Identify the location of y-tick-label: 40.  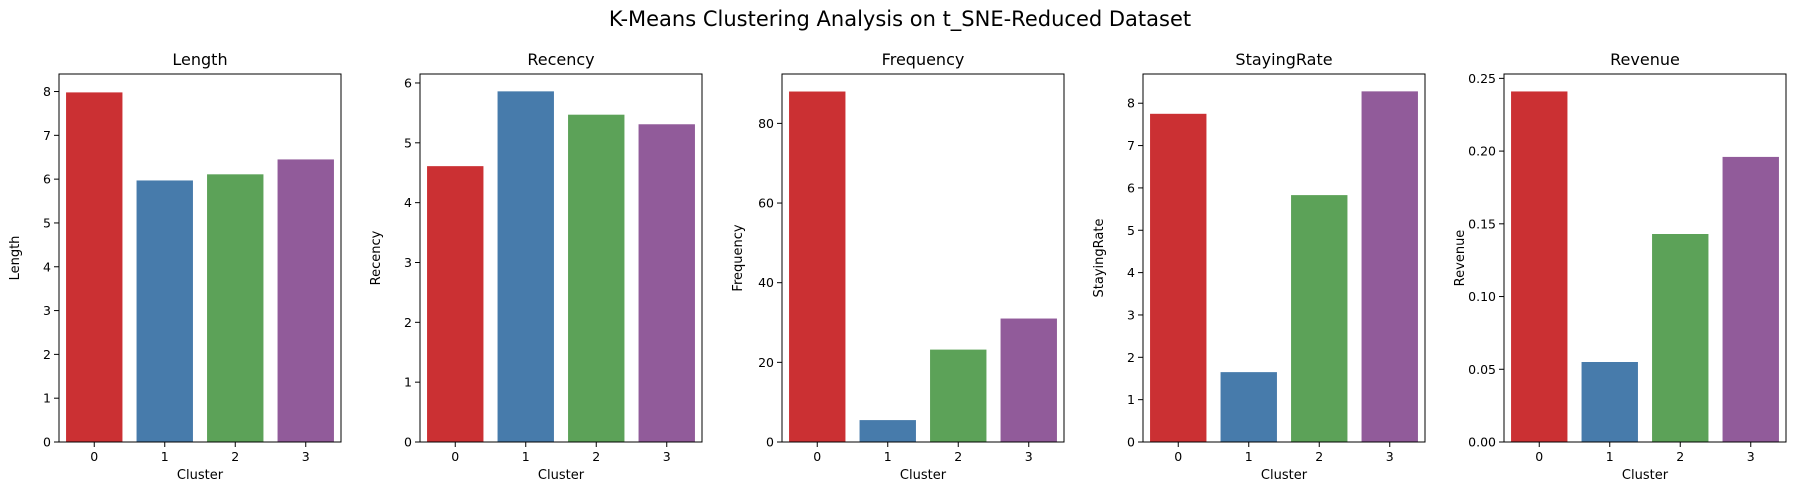
(766, 282).